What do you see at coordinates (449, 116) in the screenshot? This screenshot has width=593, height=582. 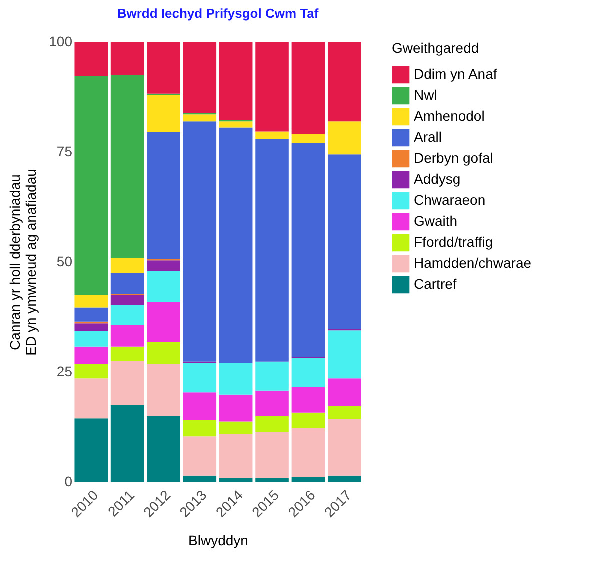 I see `legend-label: Amhenodol` at bounding box center [449, 116].